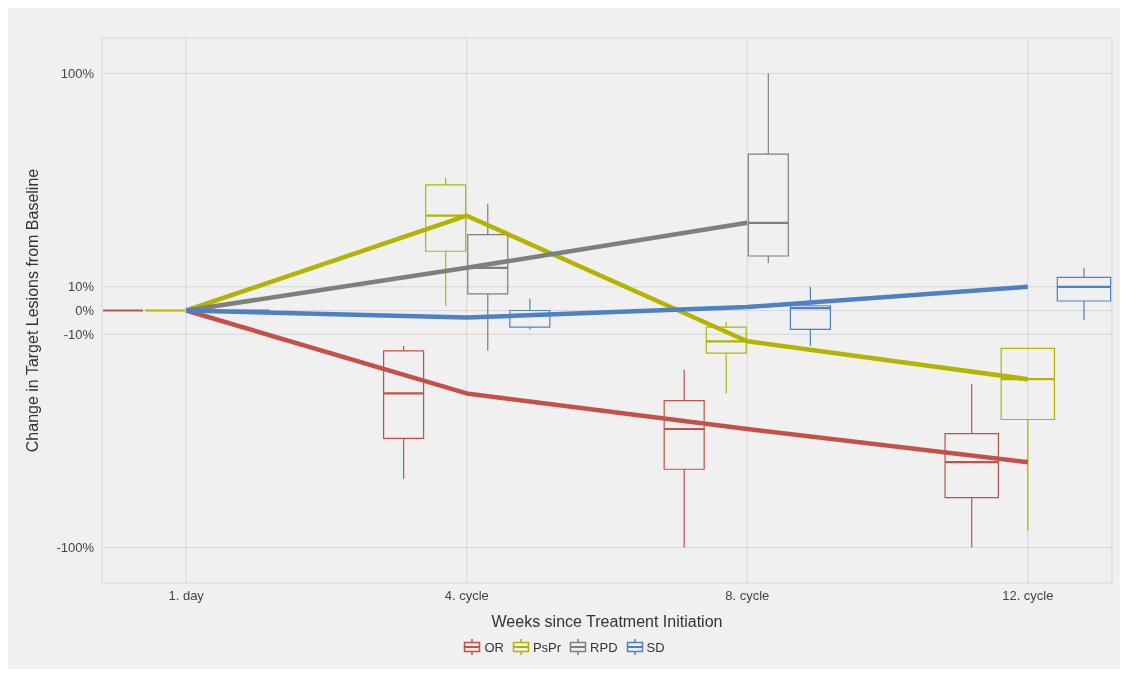  Describe the element at coordinates (604, 647) in the screenshot. I see `legend-label: RPD` at that location.